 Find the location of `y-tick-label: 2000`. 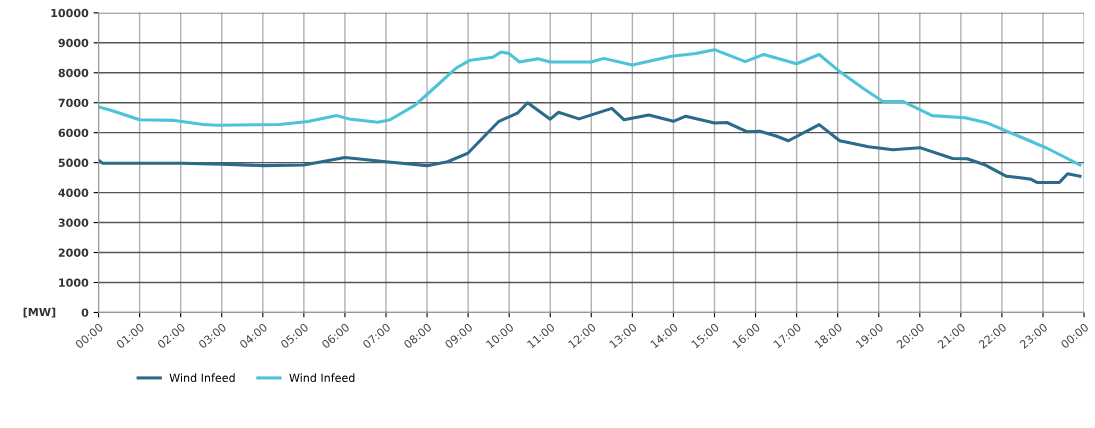

y-tick-label: 2000 is located at coordinates (73, 252).